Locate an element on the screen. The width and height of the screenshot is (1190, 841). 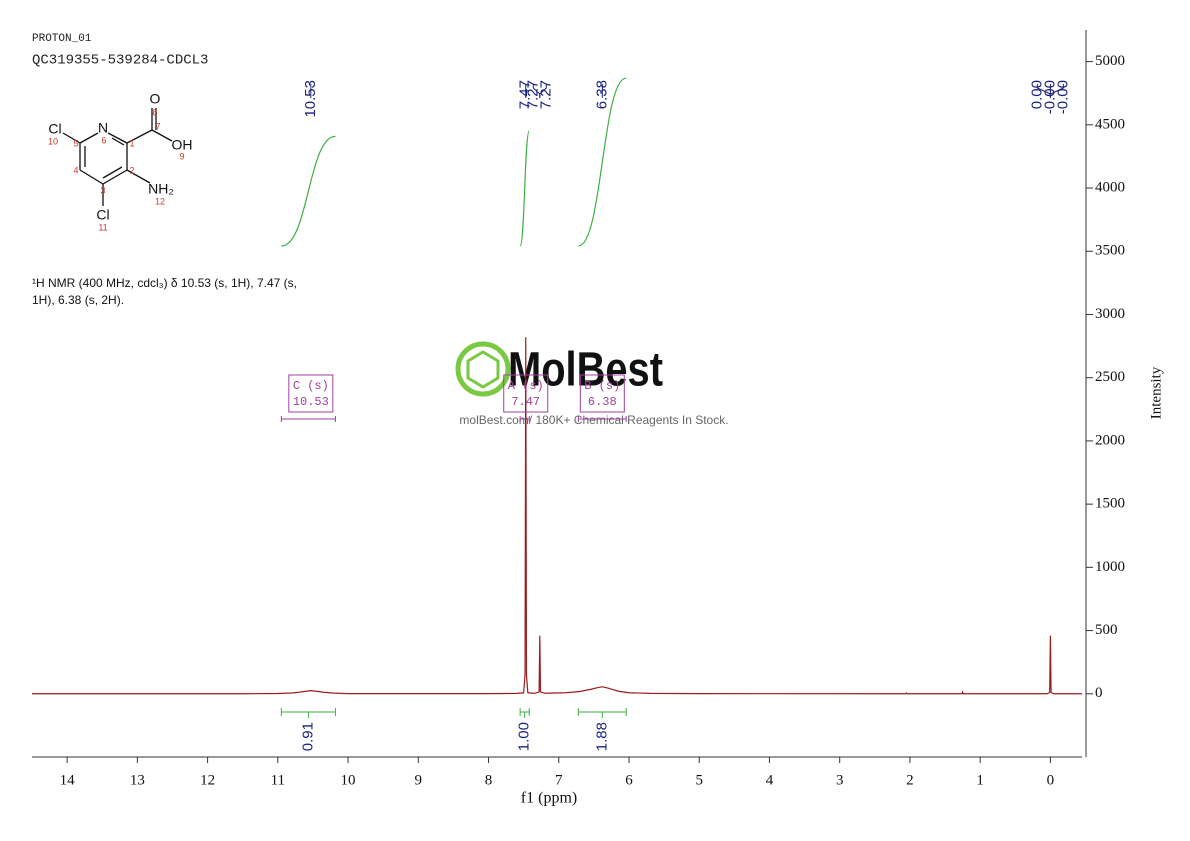
atom-number: 5 is located at coordinates (75, 143).